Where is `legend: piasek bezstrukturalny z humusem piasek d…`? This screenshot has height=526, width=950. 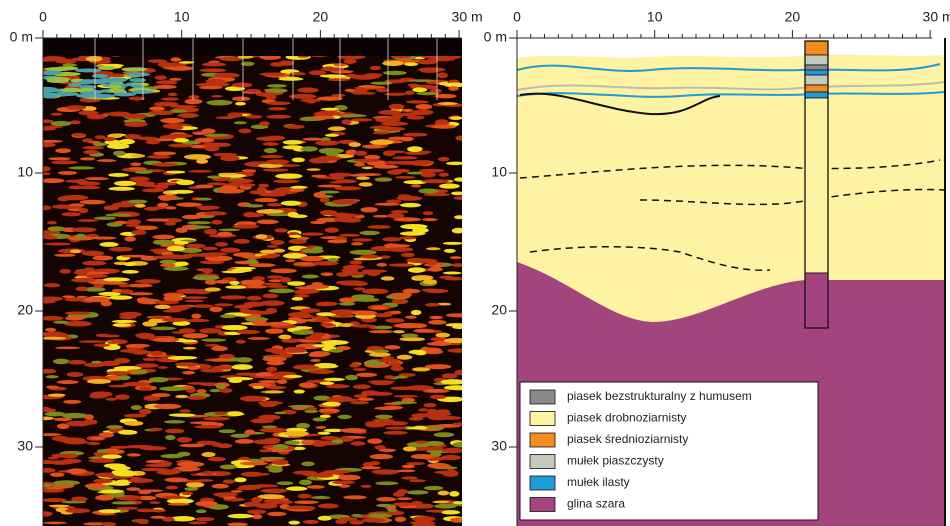
legend: piasek bezstrukturalny z humusem piasek d… is located at coordinates (669, 451).